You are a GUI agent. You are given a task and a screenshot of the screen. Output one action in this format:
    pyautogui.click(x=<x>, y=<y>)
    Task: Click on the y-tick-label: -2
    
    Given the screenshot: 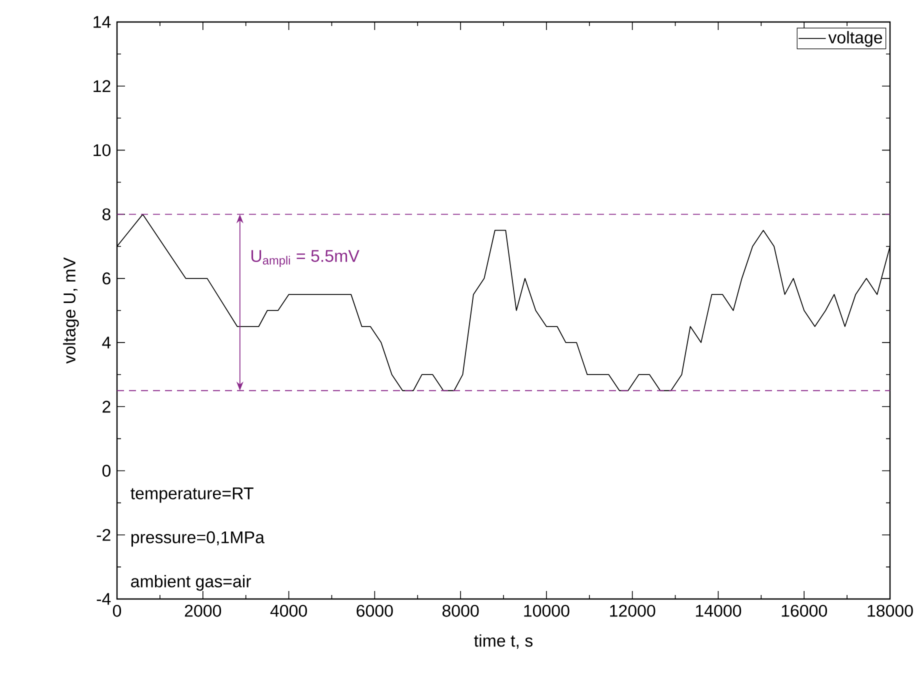 What is the action you would take?
    pyautogui.click(x=103, y=534)
    